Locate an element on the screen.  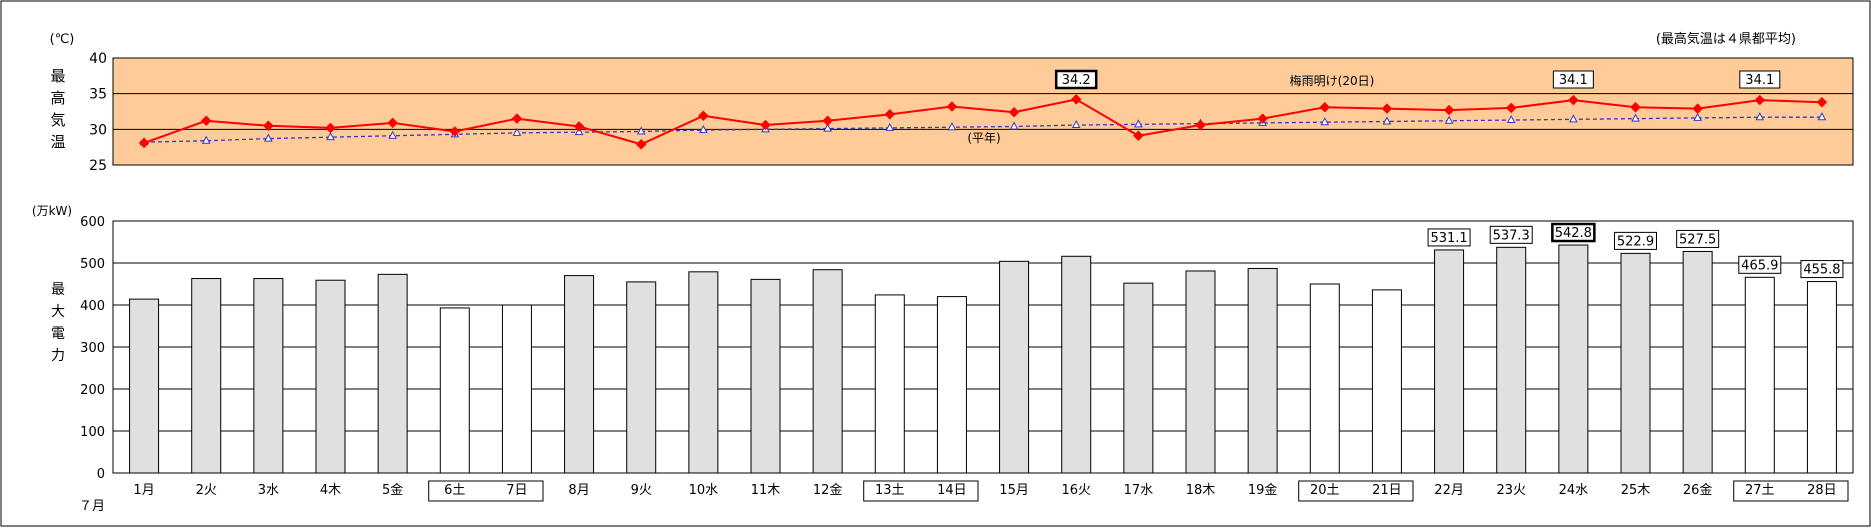
temperature-gridlines is located at coordinates (983, 111).